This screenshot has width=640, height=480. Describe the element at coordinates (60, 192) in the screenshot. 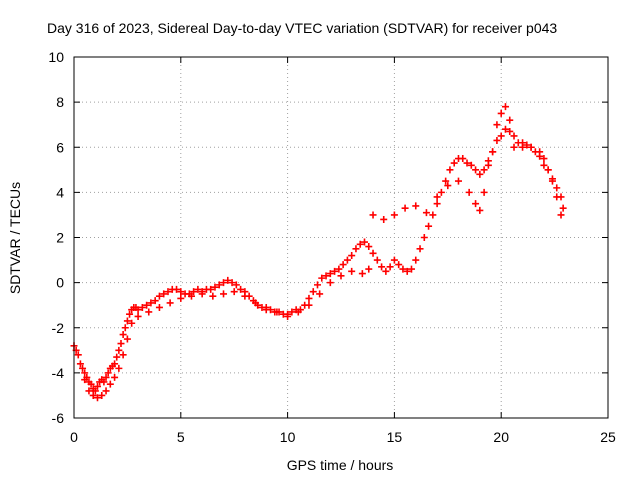

I see `y-tick-label: 4` at that location.